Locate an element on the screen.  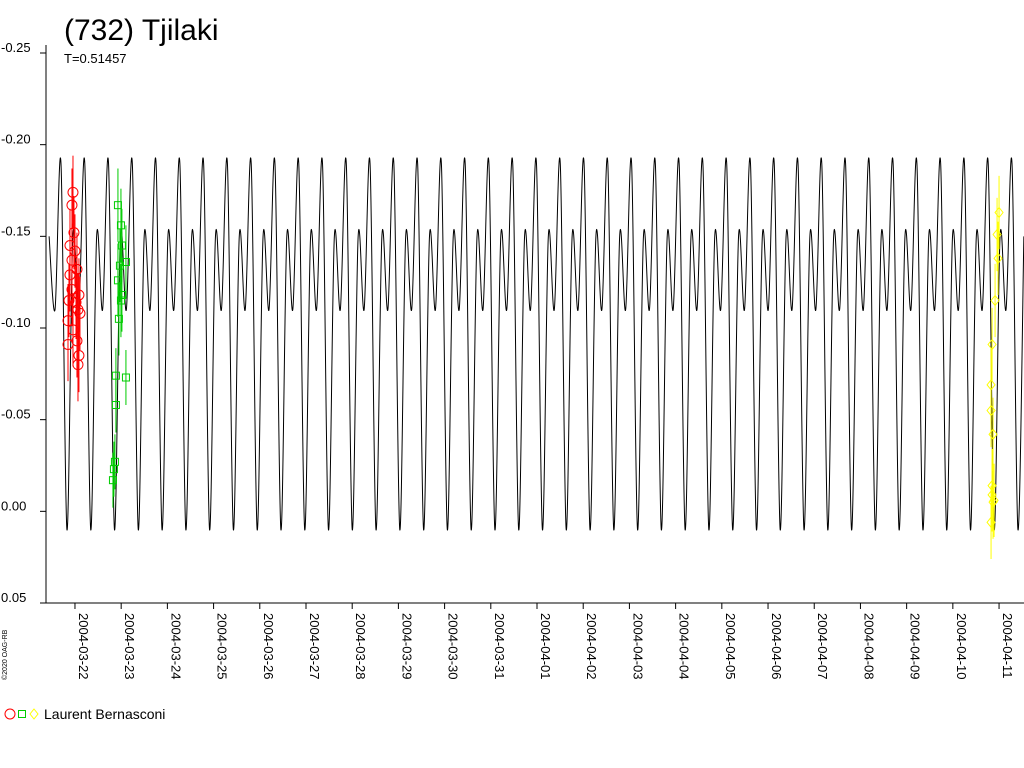
x-tick-label: 2004-03-25 is located at coordinates (222, 646).